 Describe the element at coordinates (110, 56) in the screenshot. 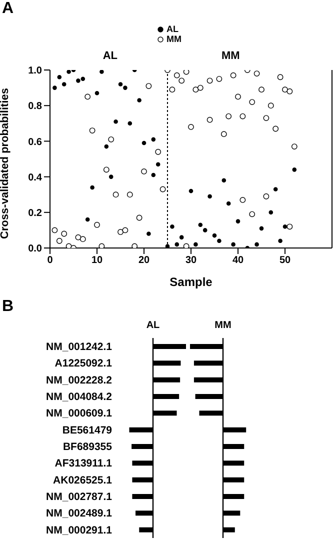

I see `text: AL` at that location.